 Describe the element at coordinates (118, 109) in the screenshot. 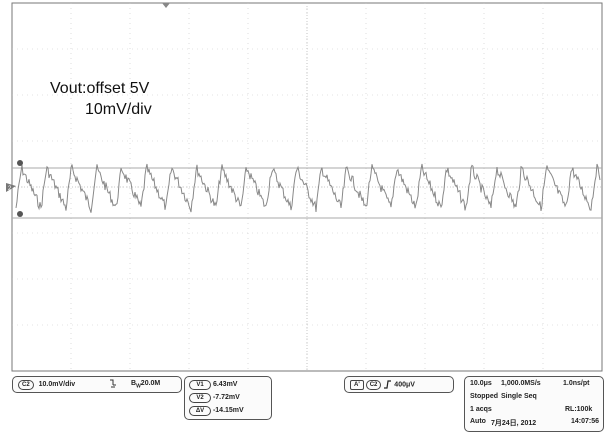

I see `annotation-scale: 10mV/div` at that location.